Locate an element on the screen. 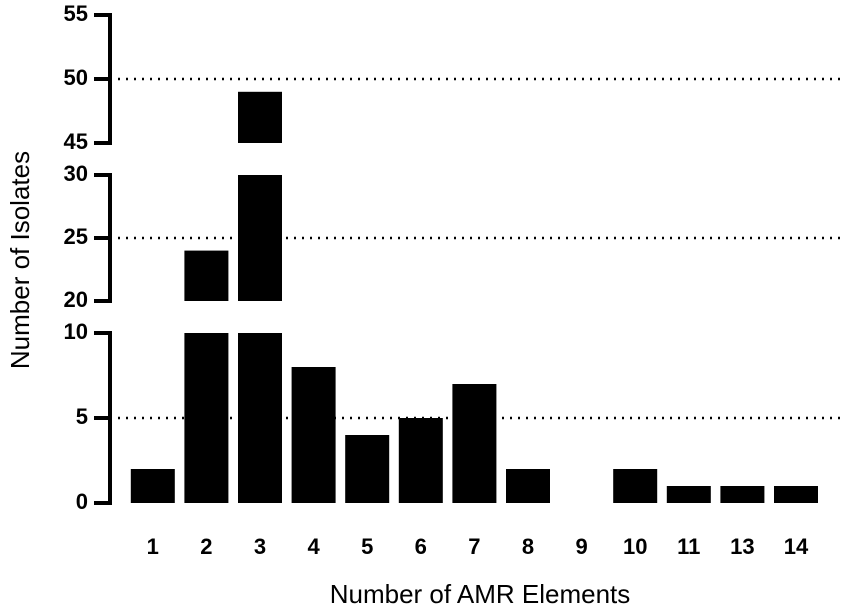 This screenshot has width=851, height=614. x-tick-label: 4 is located at coordinates (313, 546).